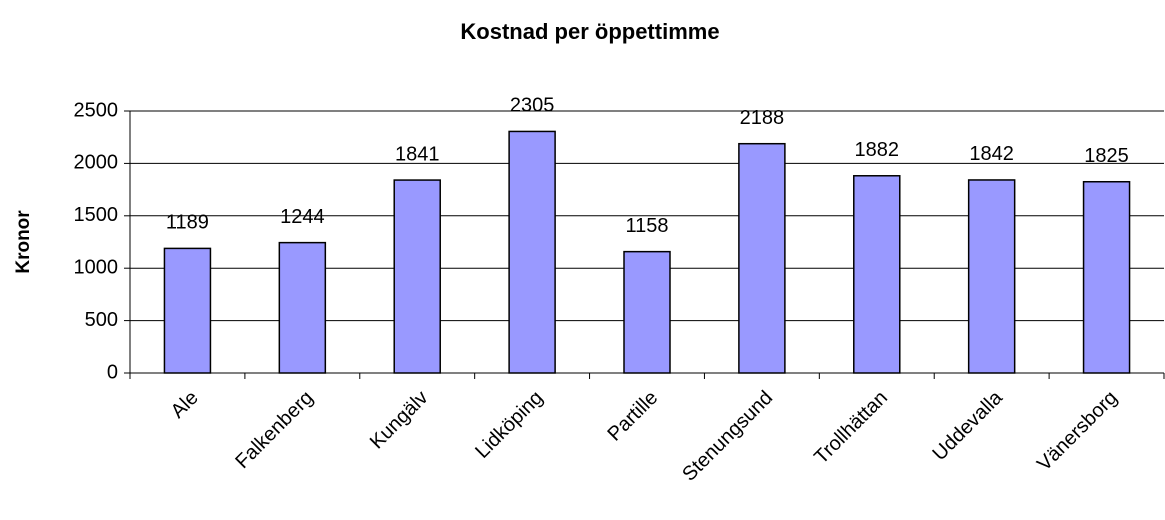 The height and width of the screenshot is (520, 1165). I want to click on data-label: 2188, so click(762, 118).